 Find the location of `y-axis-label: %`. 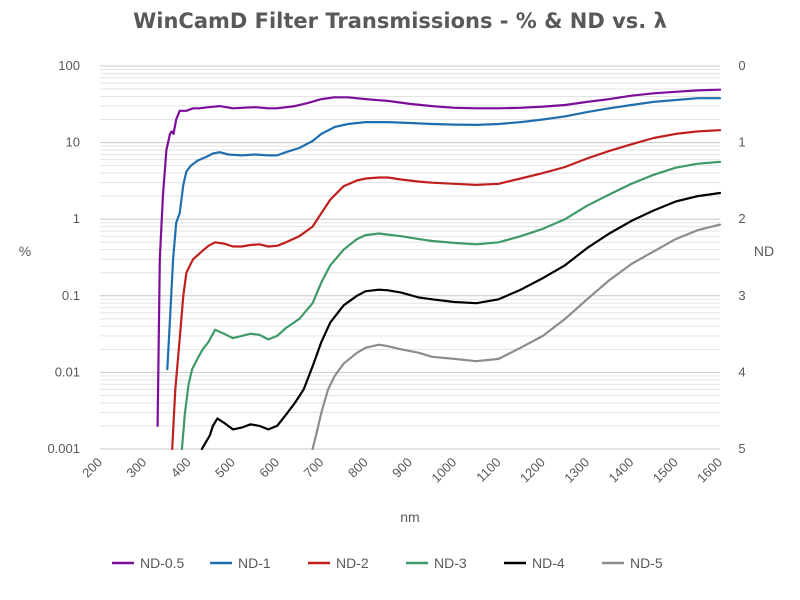

y-axis-label: % is located at coordinates (25, 251).